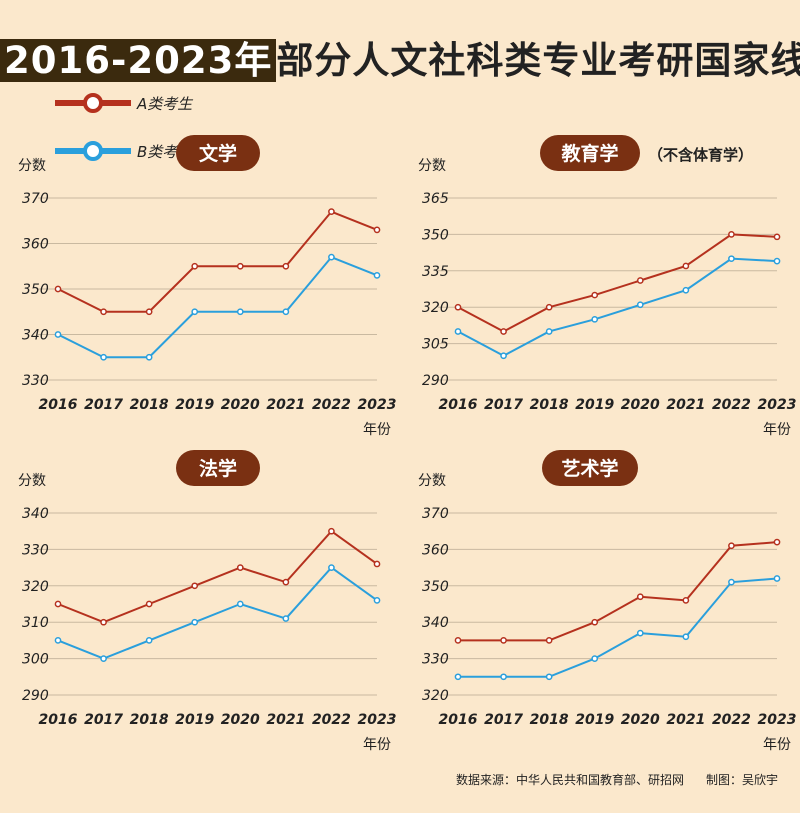  I want to click on x-tick-label: 2023, so click(777, 720).